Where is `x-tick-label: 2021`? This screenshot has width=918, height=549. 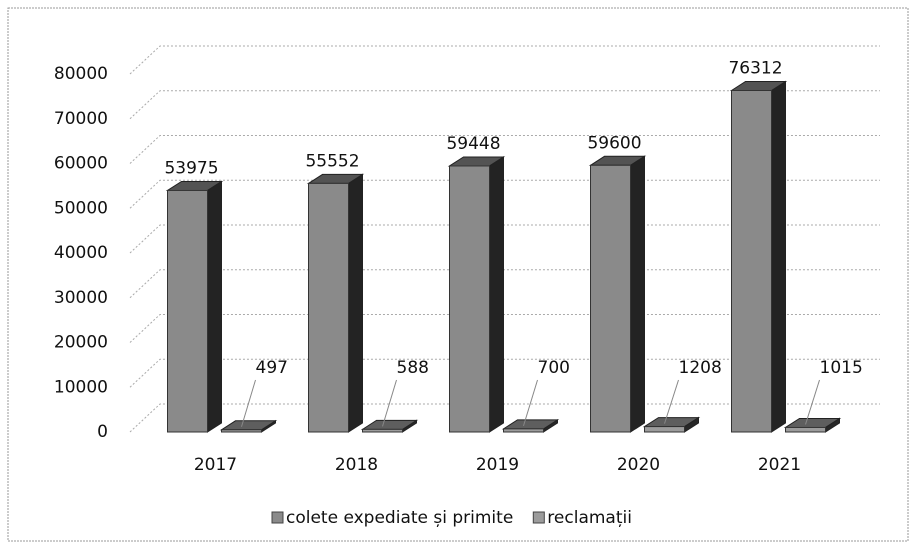
x-tick-label: 2021 is located at coordinates (779, 465).